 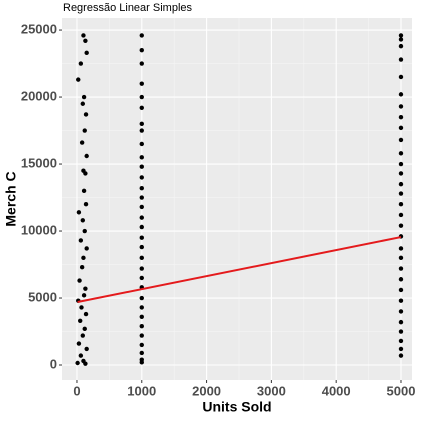 What do you see at coordinates (76, 390) in the screenshot?
I see `x-tick-label: 0` at bounding box center [76, 390].